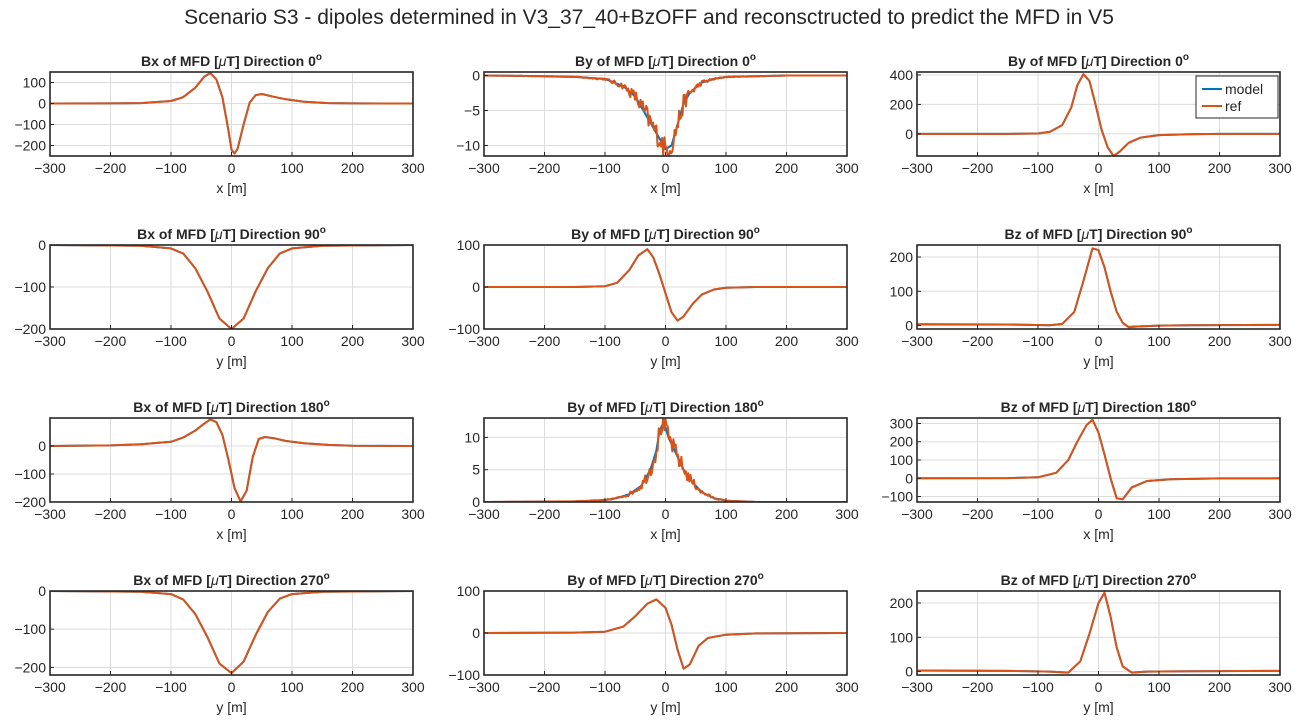  Describe the element at coordinates (1244, 89) in the screenshot. I see `legend-label-model: model` at that location.